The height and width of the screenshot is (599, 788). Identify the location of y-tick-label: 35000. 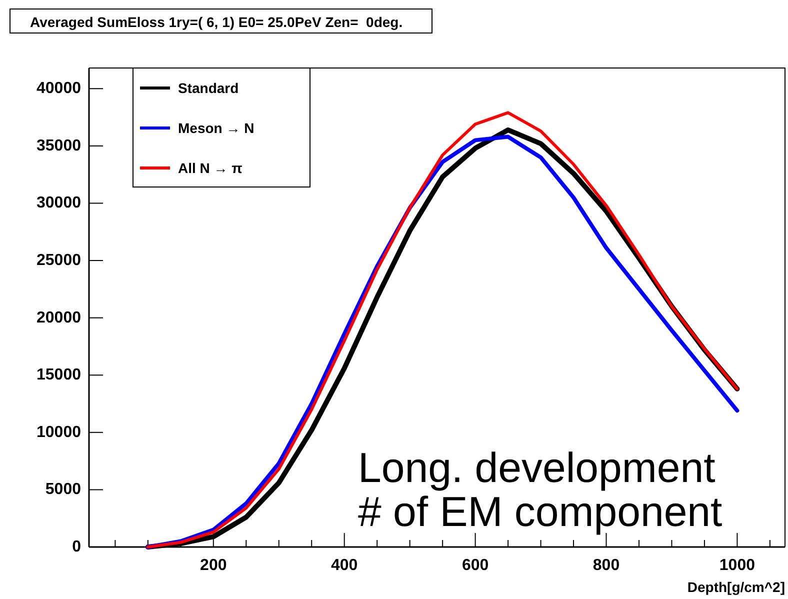
(59, 145).